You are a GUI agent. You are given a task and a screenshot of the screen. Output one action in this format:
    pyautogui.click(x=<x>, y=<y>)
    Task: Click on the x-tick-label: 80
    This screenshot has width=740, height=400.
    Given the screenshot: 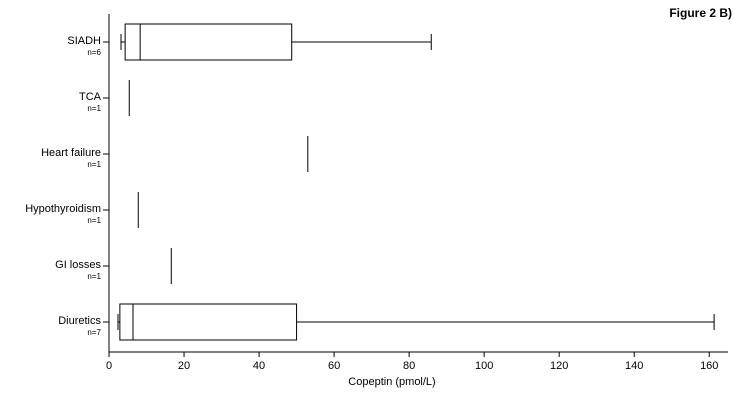 What is the action you would take?
    pyautogui.click(x=409, y=366)
    